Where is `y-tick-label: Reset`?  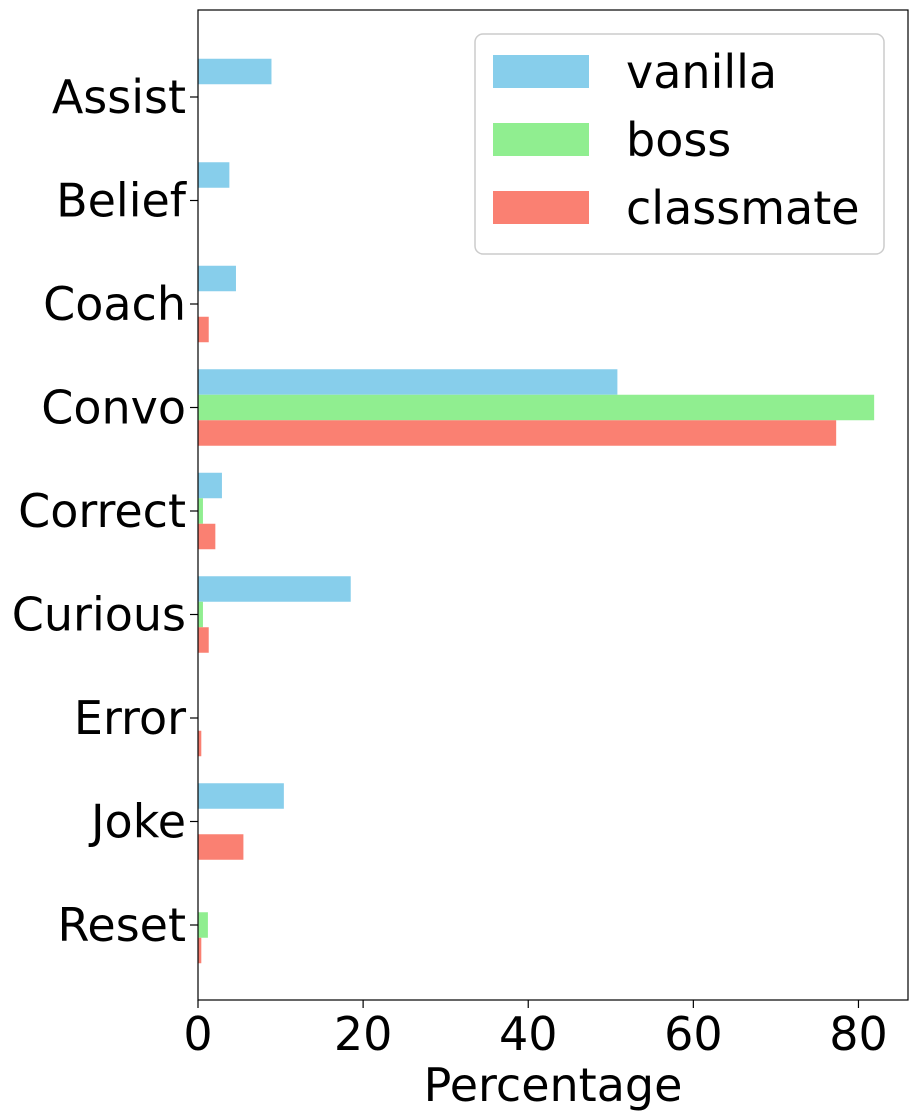 y-tick-label: Reset is located at coordinates (122, 925).